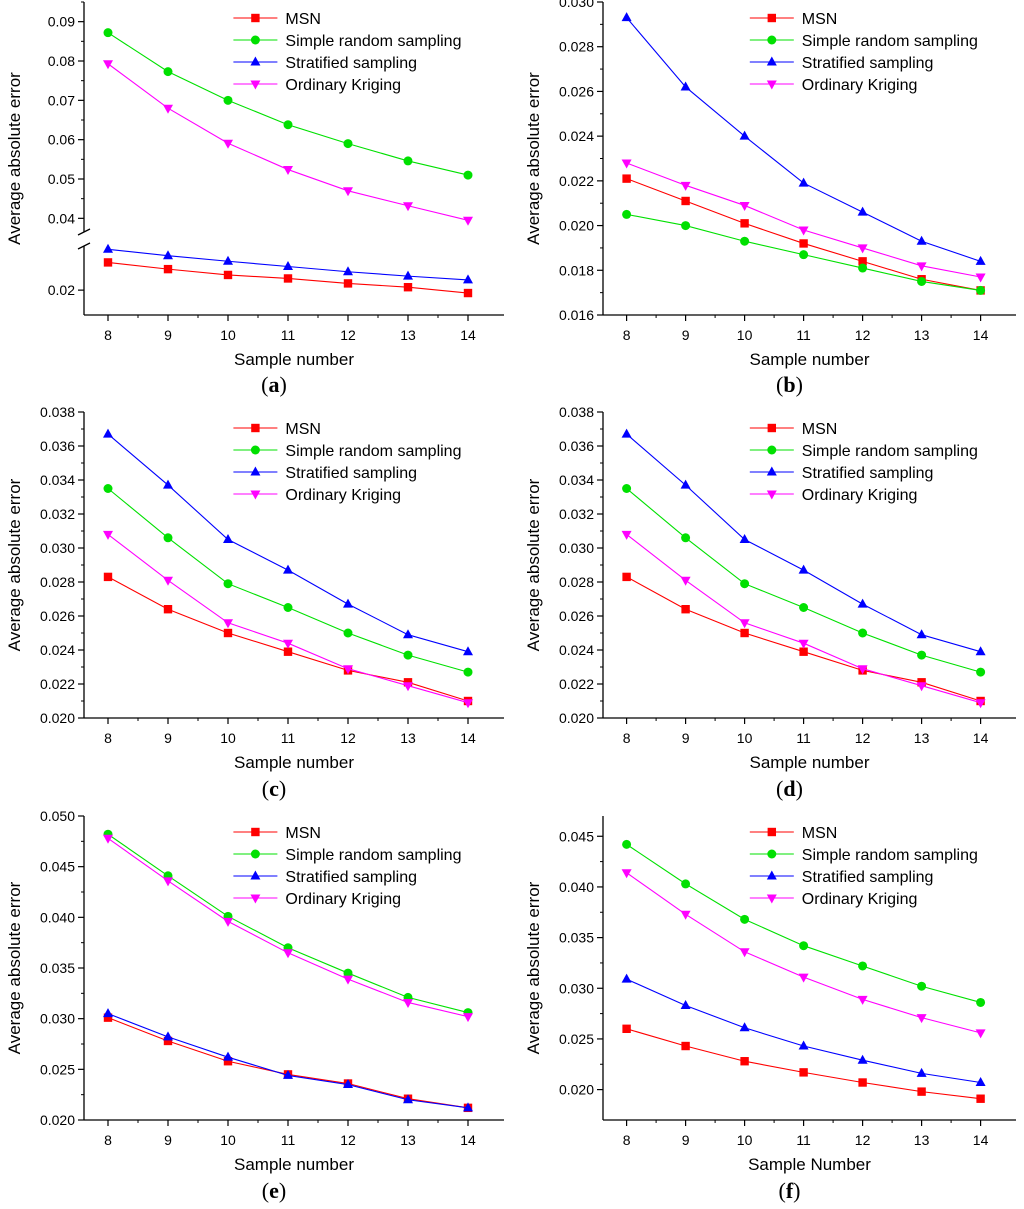 Image resolution: width=1024 pixels, height=1209 pixels. I want to click on y-tick-label: 0.034, so click(57, 480).